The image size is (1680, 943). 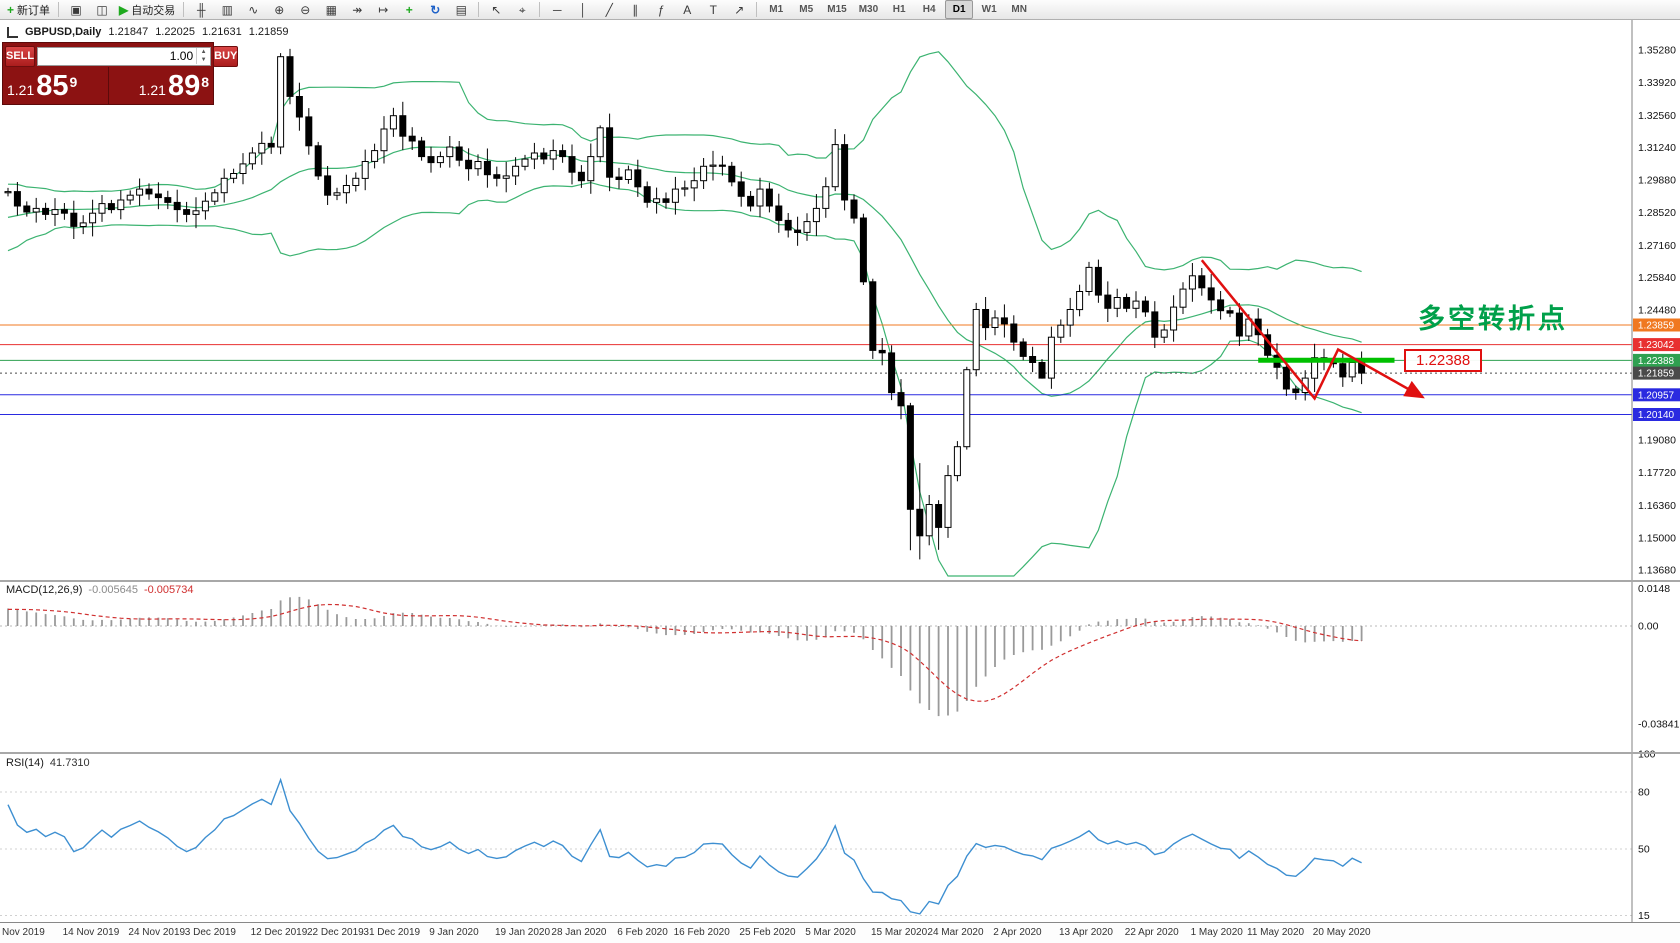 I want to click on panel-splitter-macd, so click(x=840, y=581).